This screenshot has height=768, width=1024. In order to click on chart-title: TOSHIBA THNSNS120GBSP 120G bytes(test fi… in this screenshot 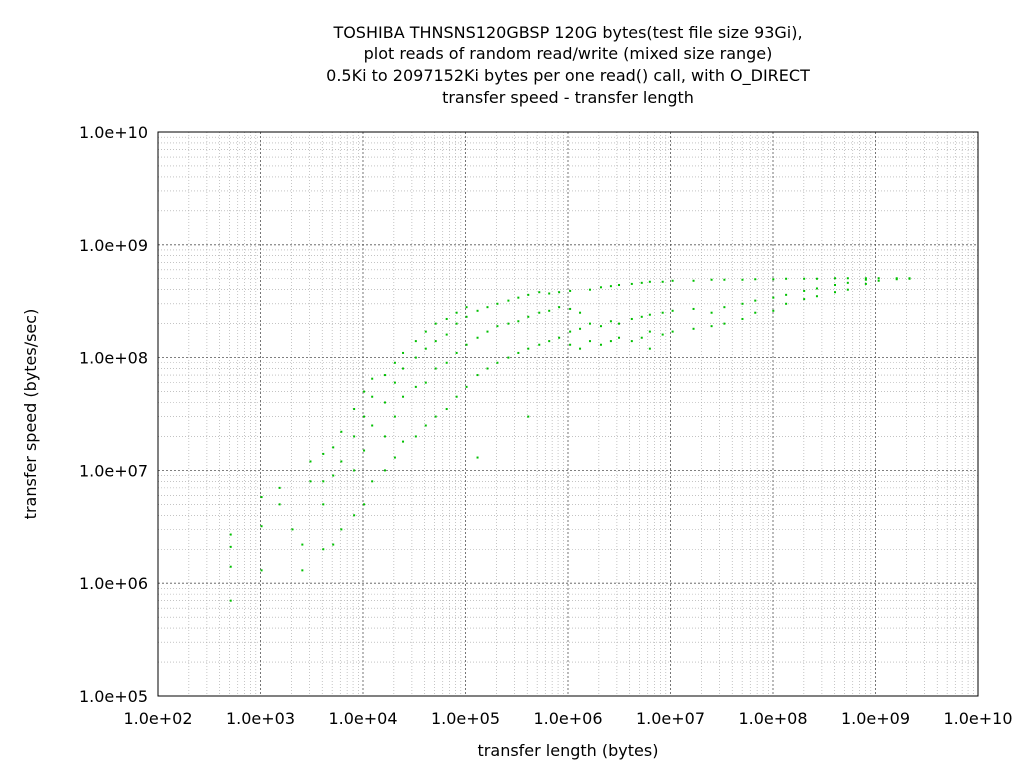, I will do `click(568, 65)`.